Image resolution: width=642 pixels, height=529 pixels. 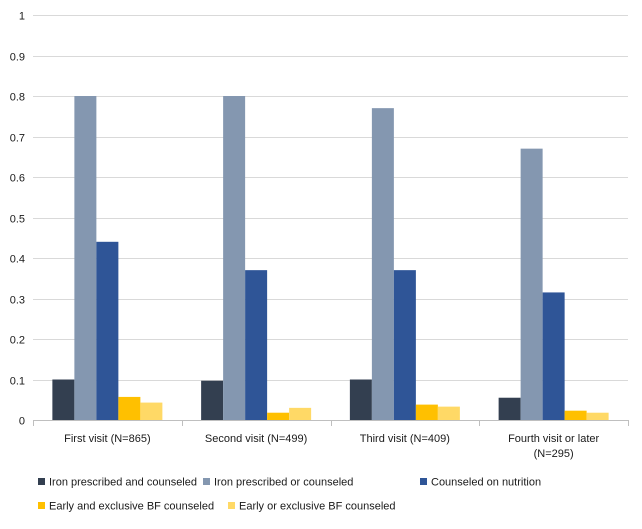 I want to click on y-tick-label: 0.4, so click(x=17, y=260).